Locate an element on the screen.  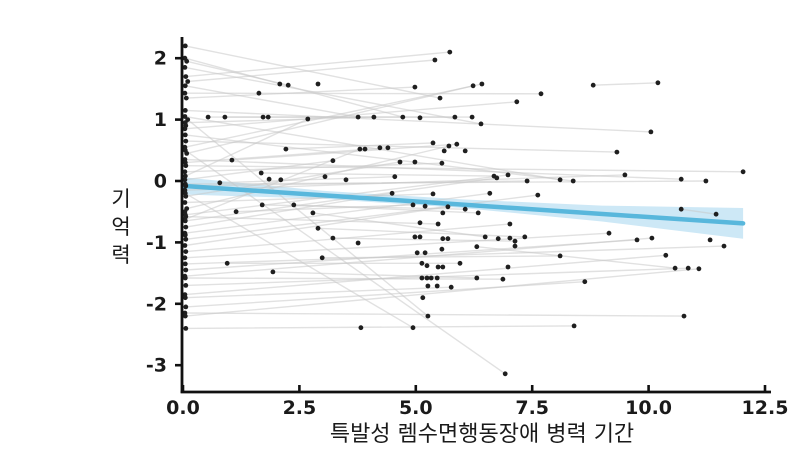
y-axis-label: 기 억 력 is located at coordinates (120, 227).